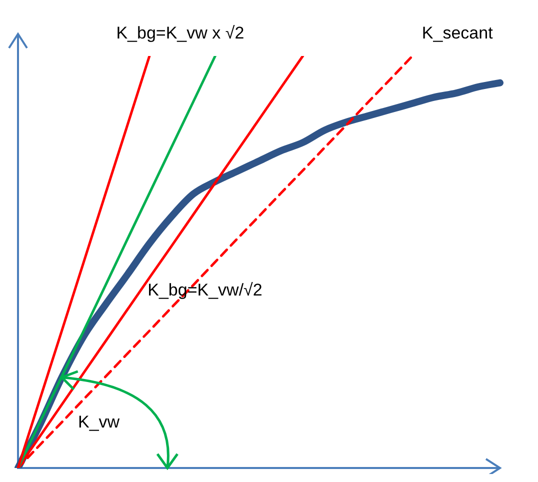 The width and height of the screenshot is (538, 482). Describe the element at coordinates (180, 33) in the screenshot. I see `series-label: K_bg=K_vw x √2` at that location.